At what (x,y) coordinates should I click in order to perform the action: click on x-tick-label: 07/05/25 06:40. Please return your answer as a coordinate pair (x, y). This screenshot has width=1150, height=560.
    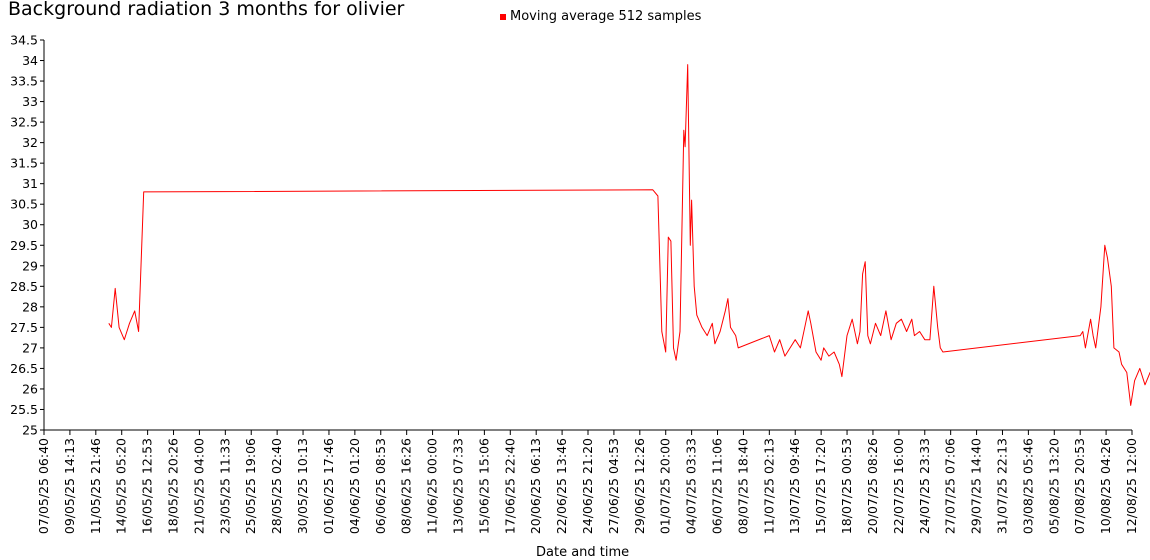
    Looking at the image, I should click on (43, 486).